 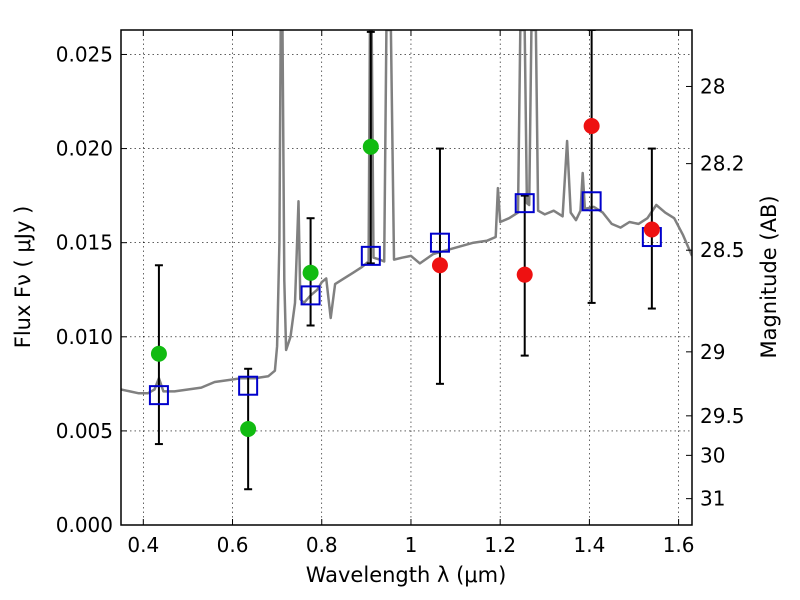 What do you see at coordinates (322, 545) in the screenshot?
I see `x-tick-label: 0.8` at bounding box center [322, 545].